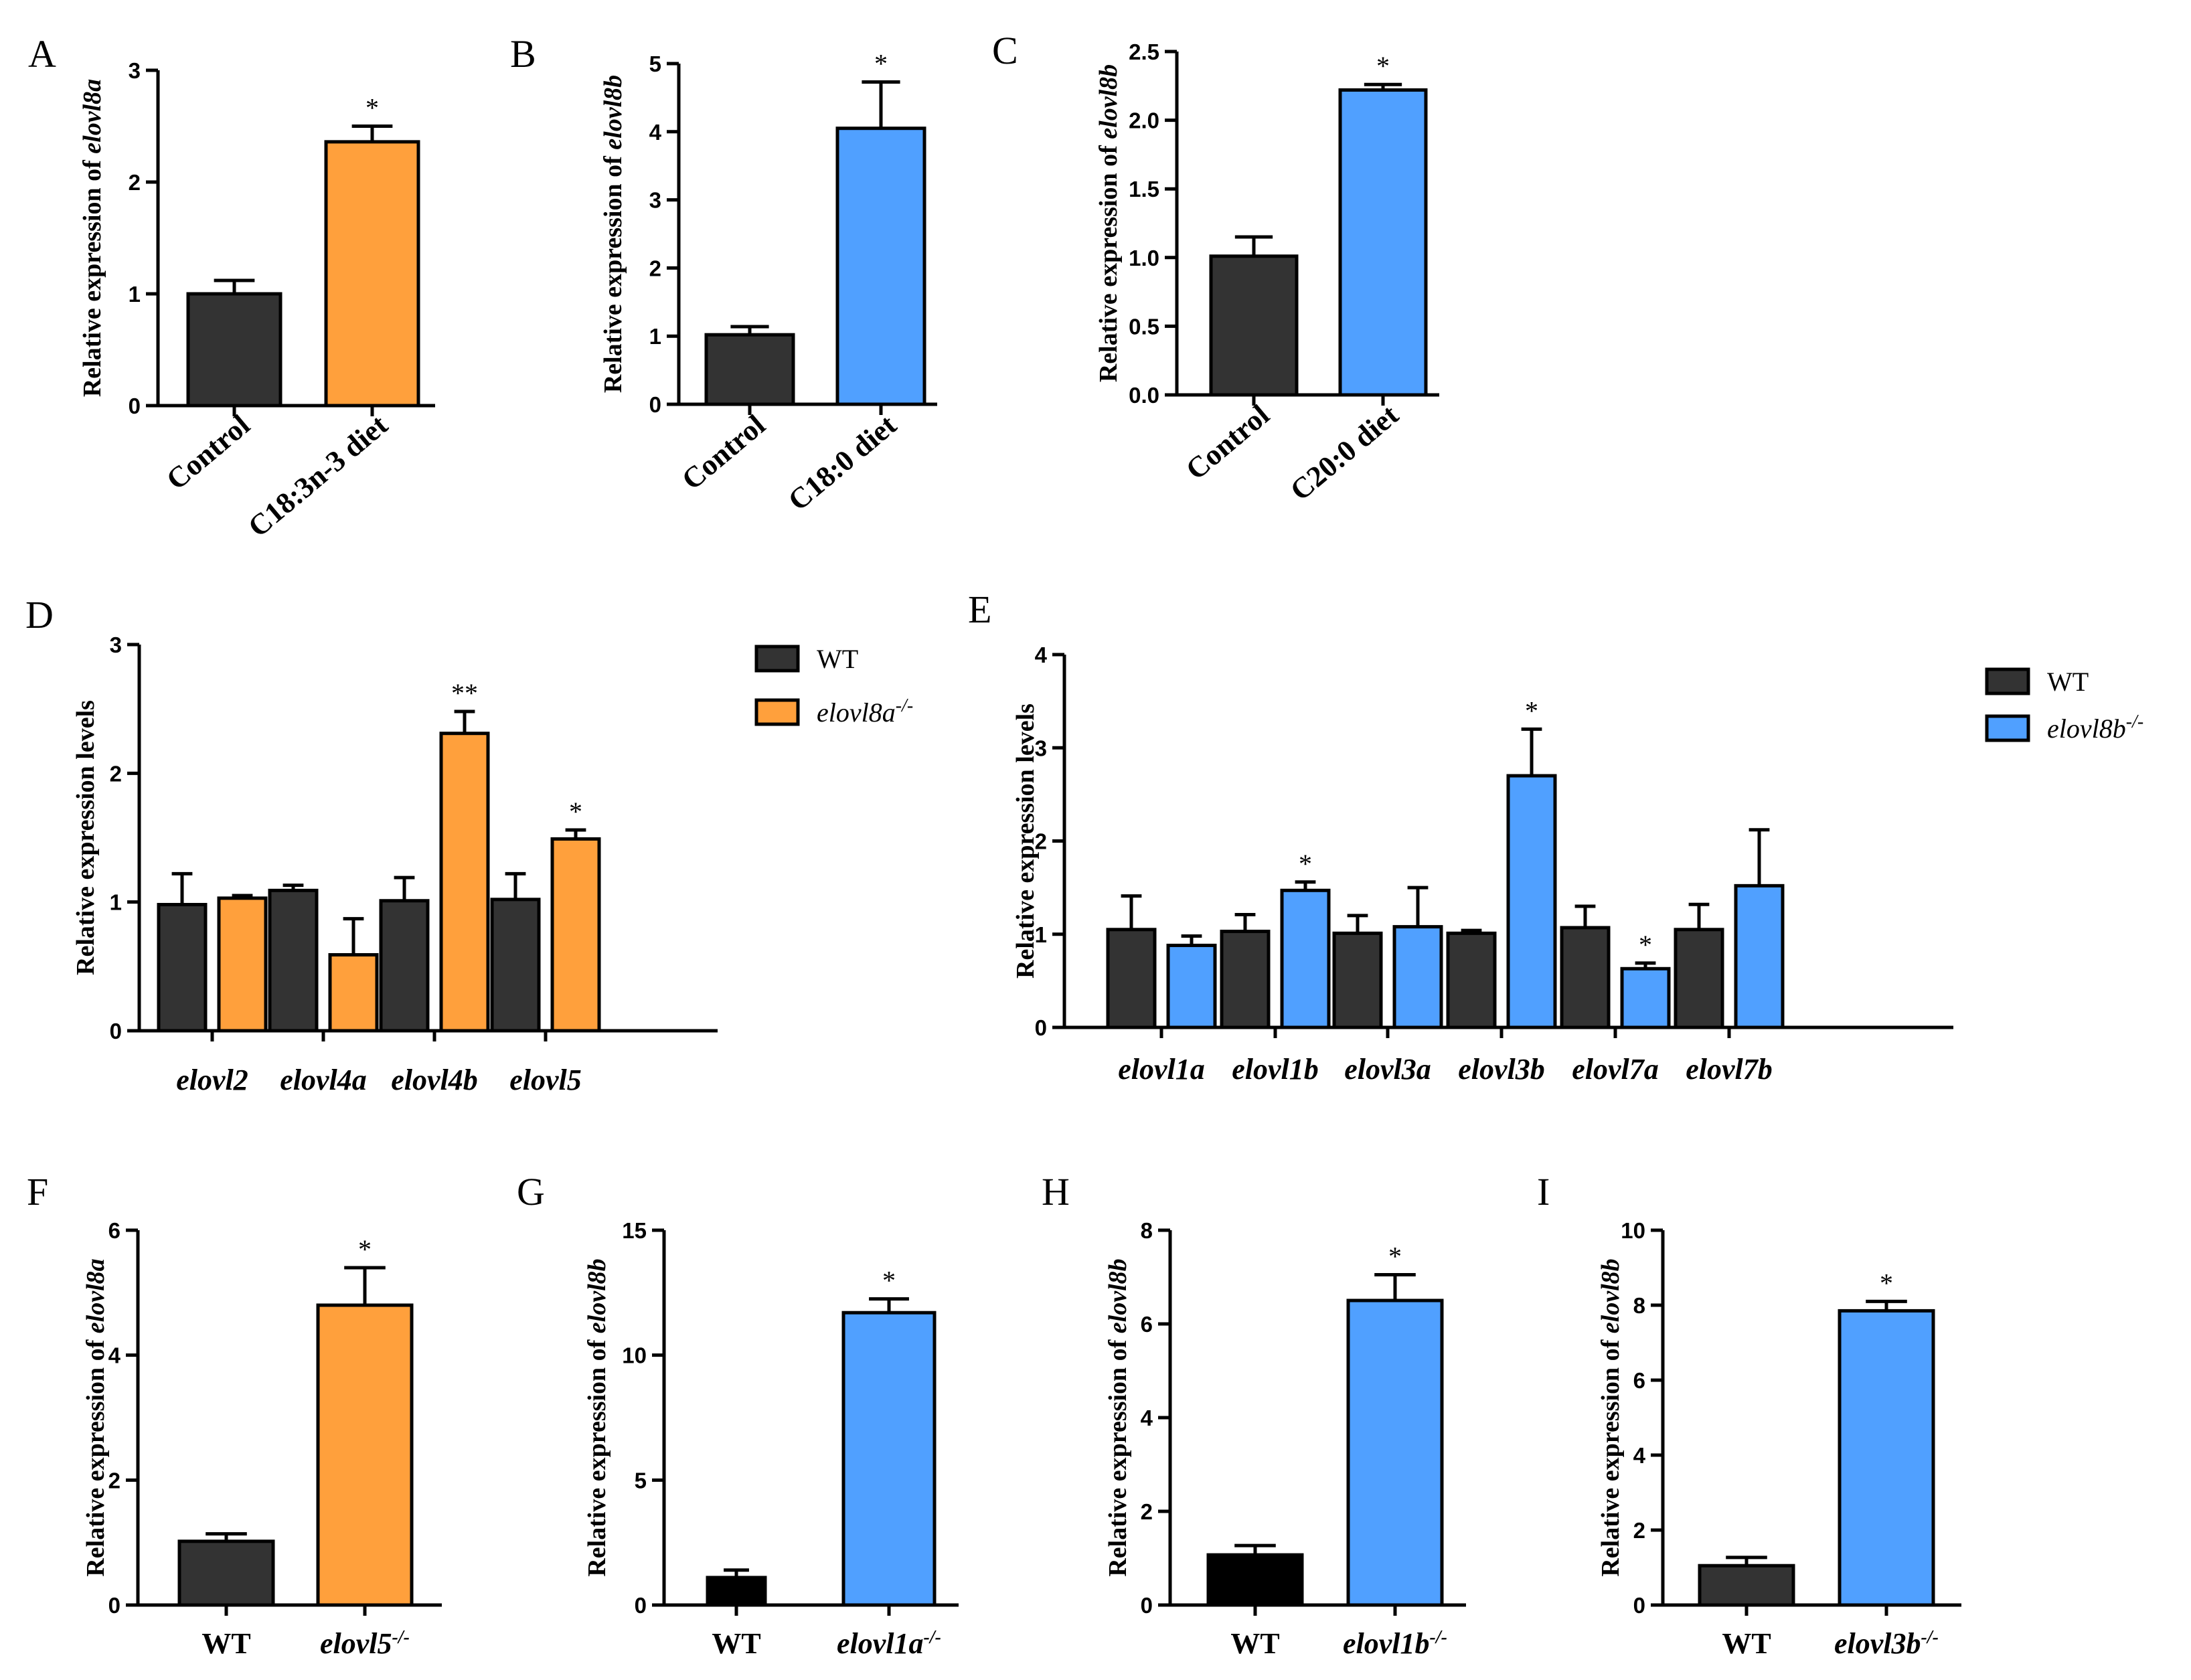 This screenshot has height=1680, width=2191. I want to click on x-category-label: elovl4a, so click(323, 1080).